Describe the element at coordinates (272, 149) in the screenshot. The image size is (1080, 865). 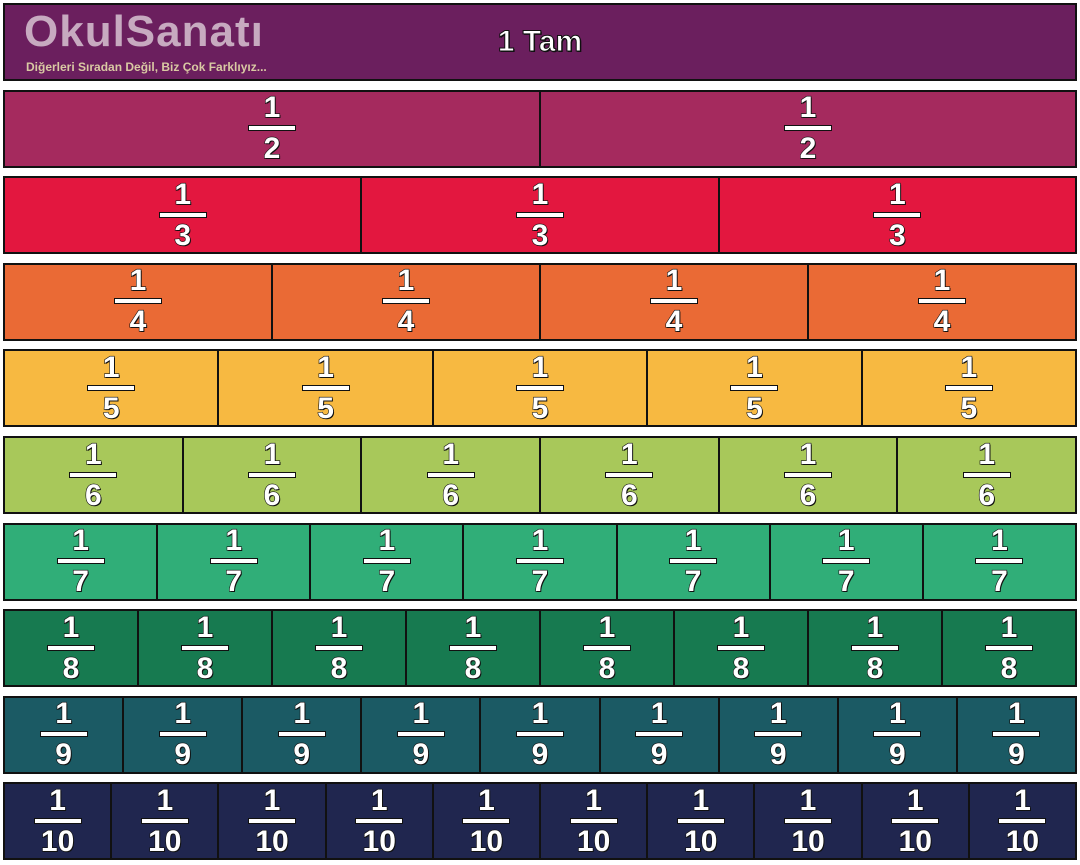
I see `denominator: 2` at that location.